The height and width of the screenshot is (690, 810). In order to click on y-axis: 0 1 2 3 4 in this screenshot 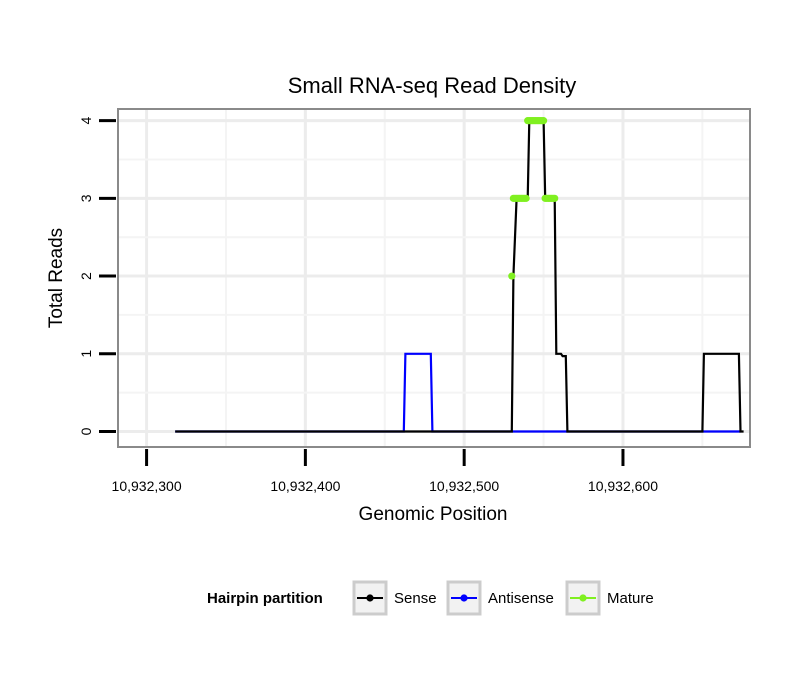, I will do `click(97, 276)`.